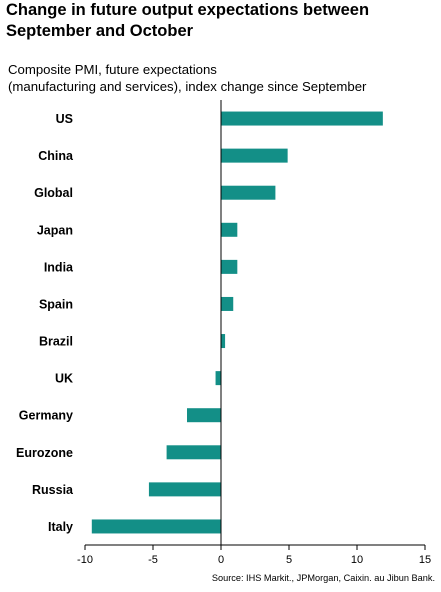 Image resolution: width=441 pixels, height=592 pixels. Describe the element at coordinates (59, 267) in the screenshot. I see `category-label-india: India` at that location.